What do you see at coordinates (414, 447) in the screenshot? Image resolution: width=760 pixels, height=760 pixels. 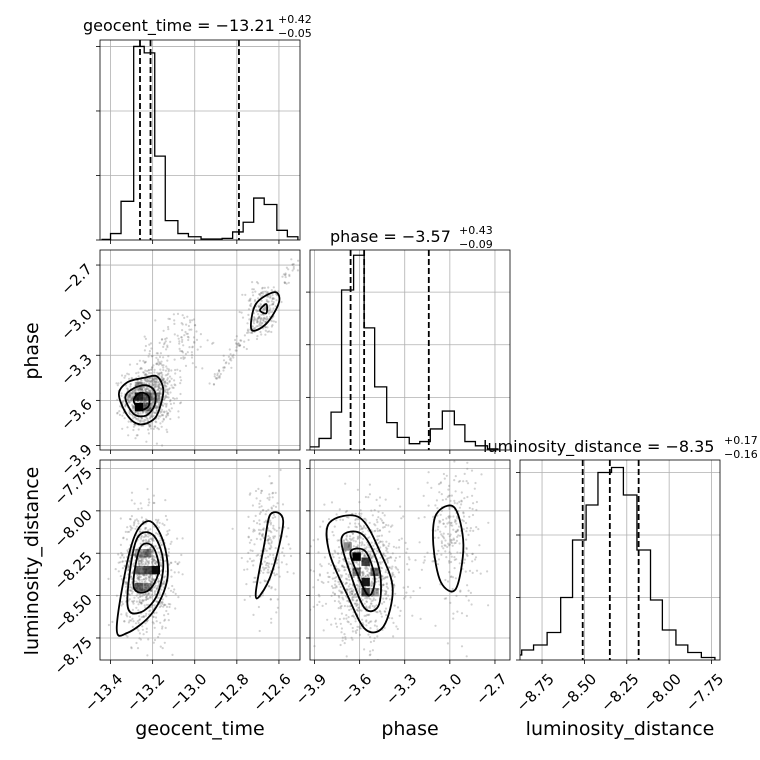 I see `hist-phase-bin` at bounding box center [414, 447].